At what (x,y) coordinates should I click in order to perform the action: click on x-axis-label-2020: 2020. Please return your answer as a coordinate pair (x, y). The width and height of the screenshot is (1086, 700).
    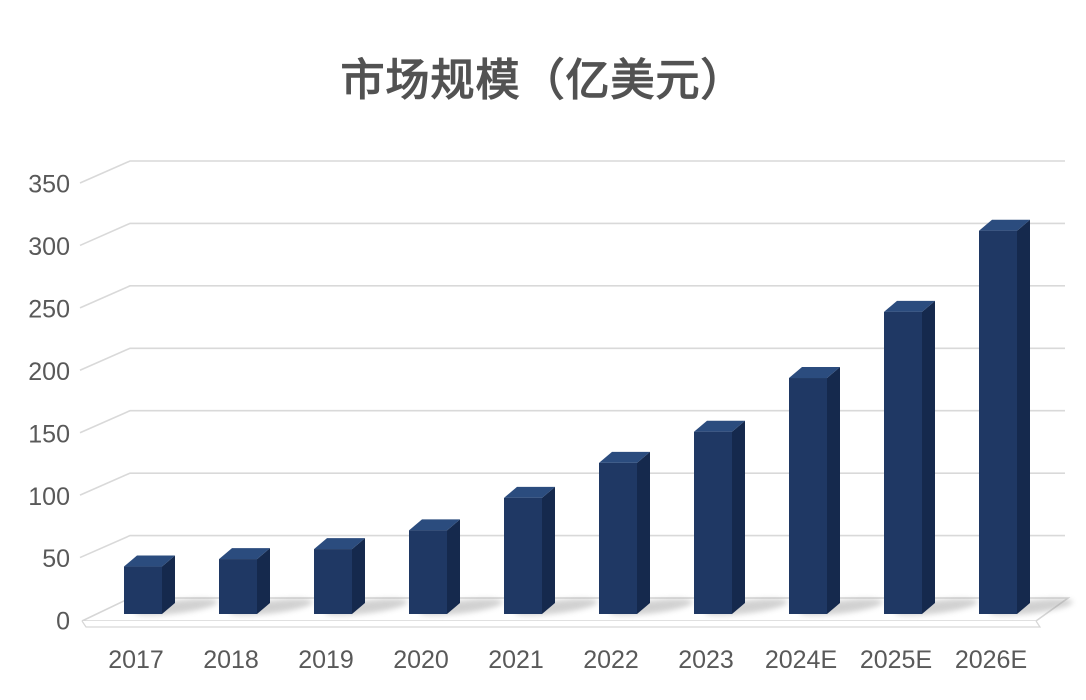
    Looking at the image, I should click on (421, 660).